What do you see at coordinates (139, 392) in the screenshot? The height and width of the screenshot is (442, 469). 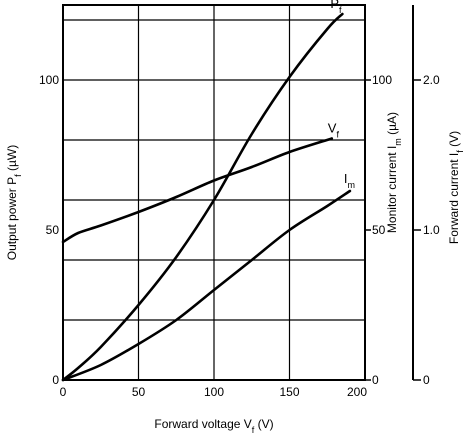 I see `x-tick-label: 50` at bounding box center [139, 392].